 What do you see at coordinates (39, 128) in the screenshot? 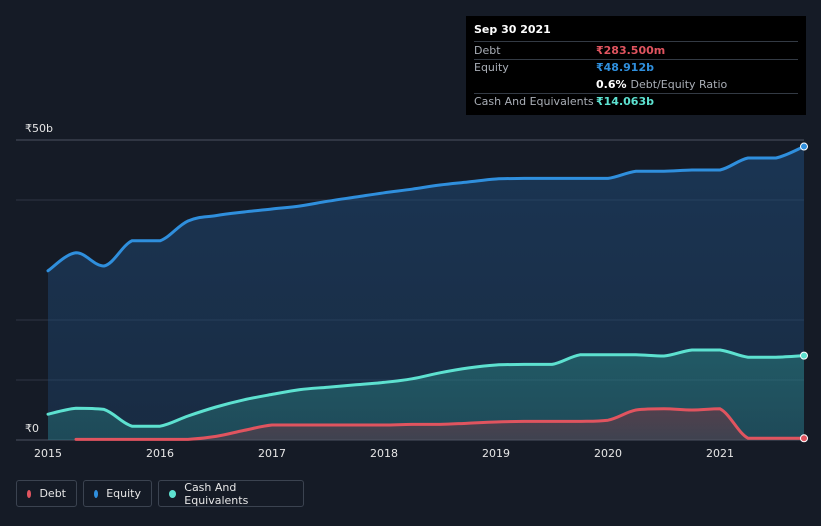
I see `y-tick-label-top: ₹50b` at bounding box center [39, 128].